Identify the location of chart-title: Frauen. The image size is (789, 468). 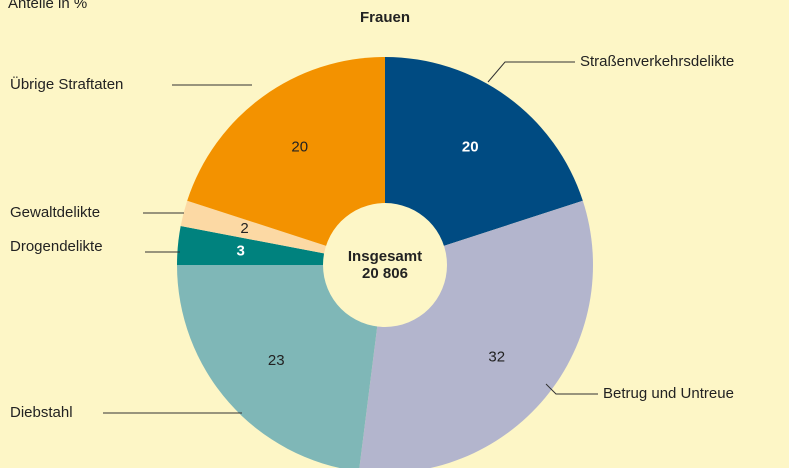
(385, 17).